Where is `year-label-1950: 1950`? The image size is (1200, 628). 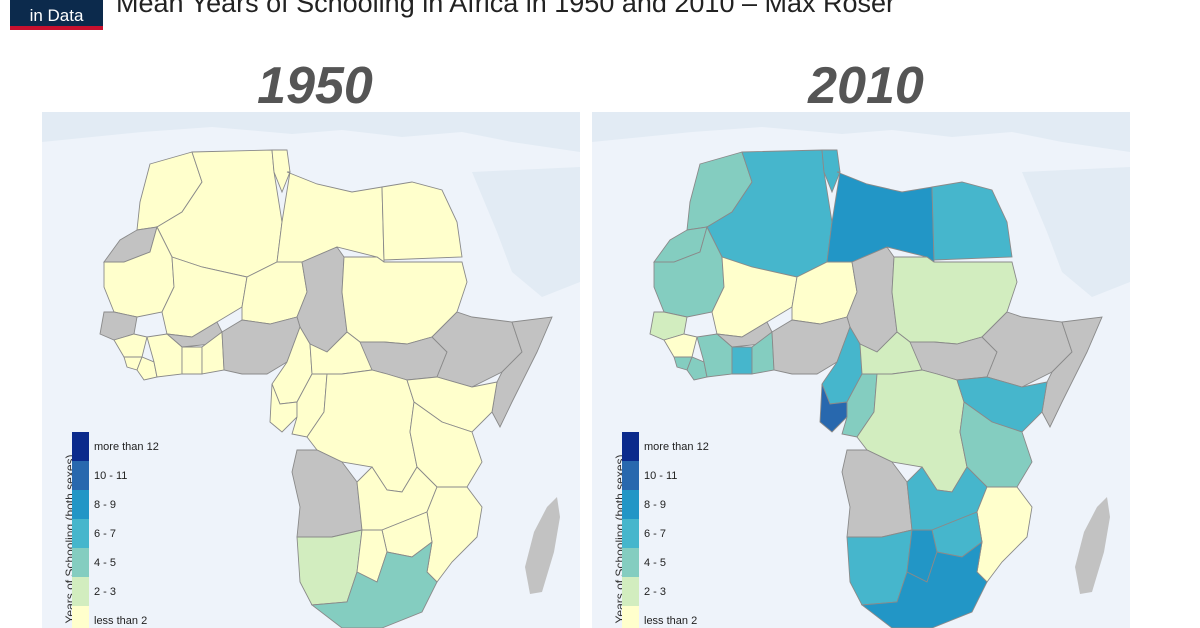
year-label-1950: 1950 is located at coordinates (315, 86).